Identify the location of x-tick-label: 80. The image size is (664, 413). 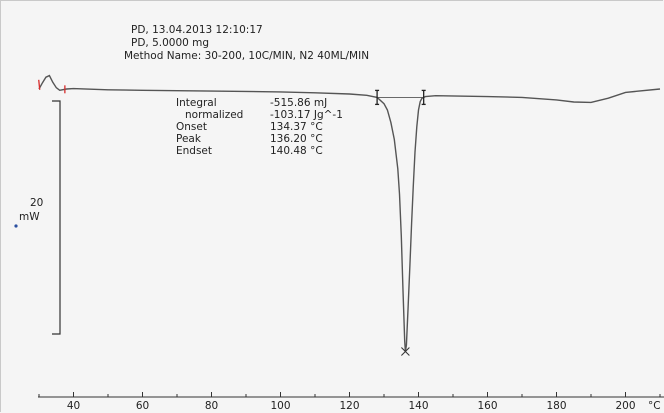
(211, 406).